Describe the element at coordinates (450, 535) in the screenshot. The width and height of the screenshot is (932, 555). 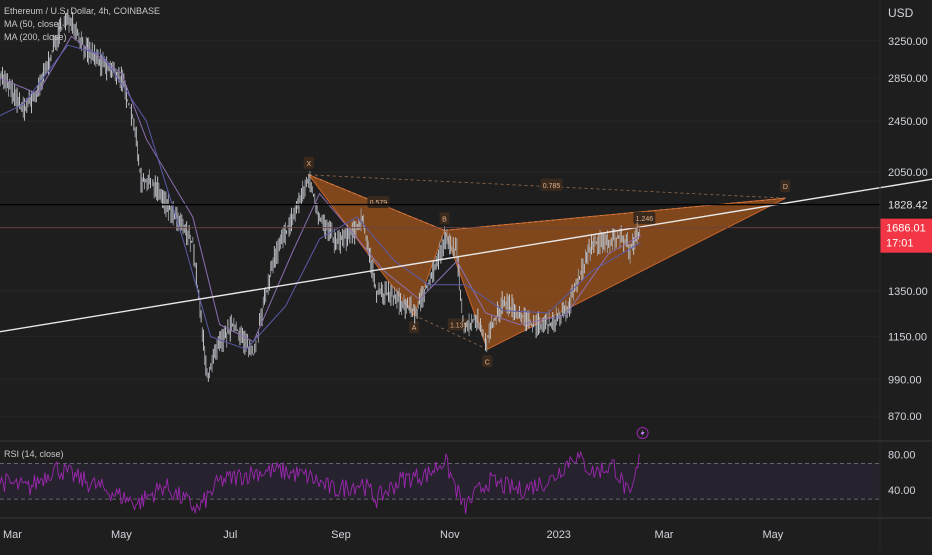
I see `time-tick-label: Nov` at that location.